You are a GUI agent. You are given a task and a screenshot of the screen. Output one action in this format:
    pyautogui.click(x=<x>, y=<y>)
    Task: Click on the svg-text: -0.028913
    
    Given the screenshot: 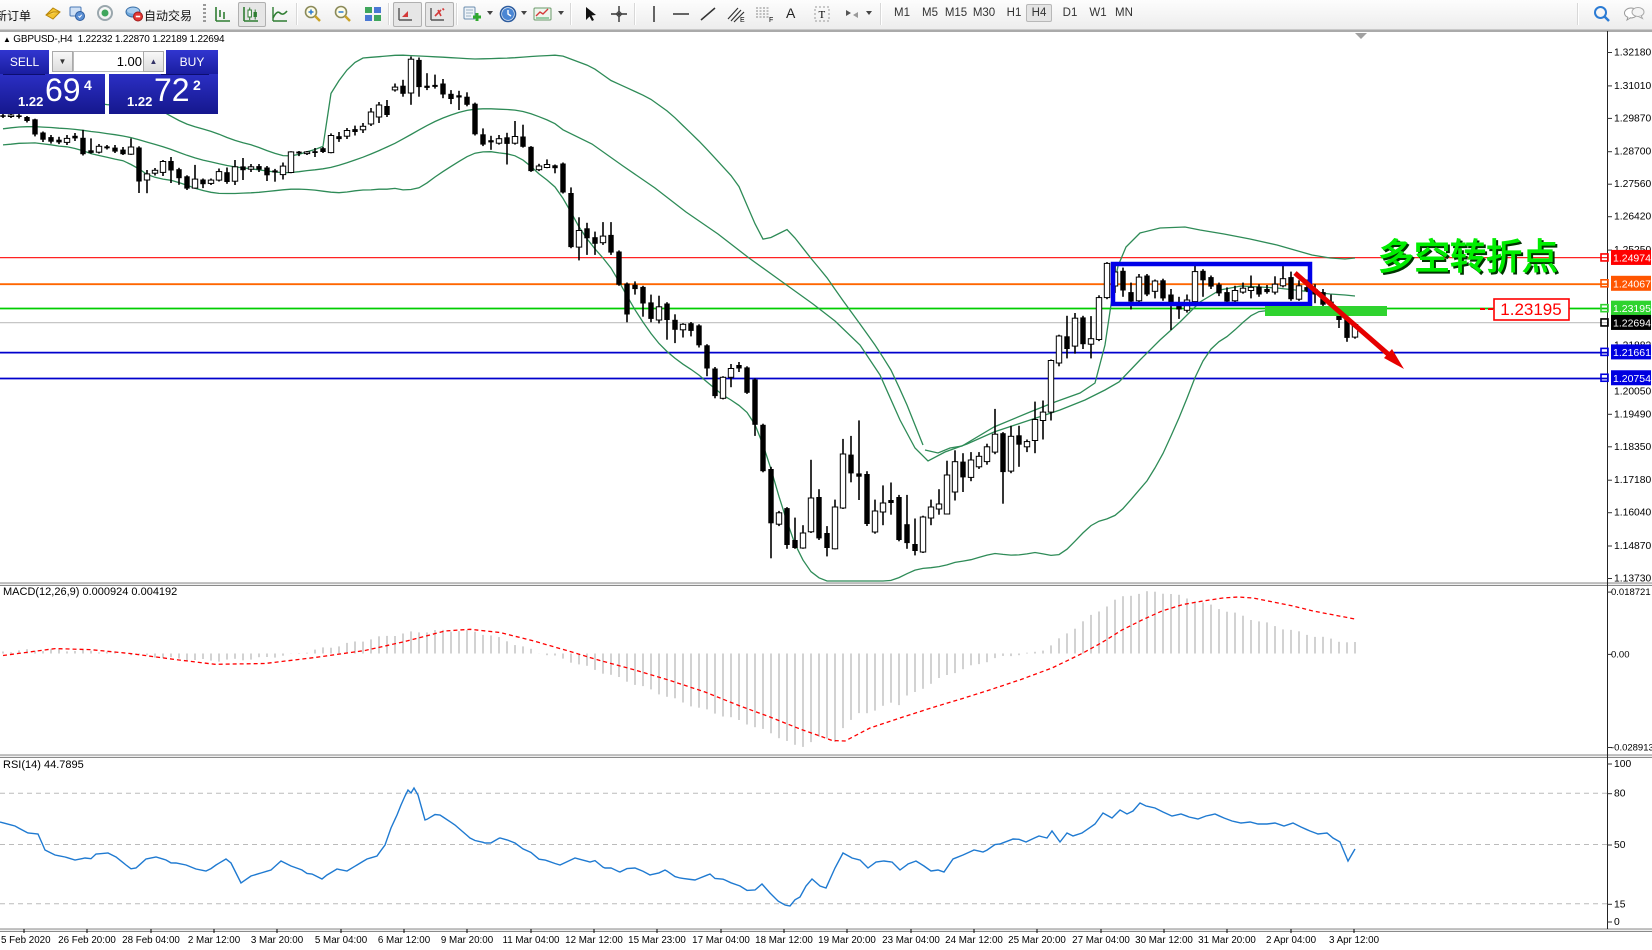 What is the action you would take?
    pyautogui.click(x=1631, y=748)
    